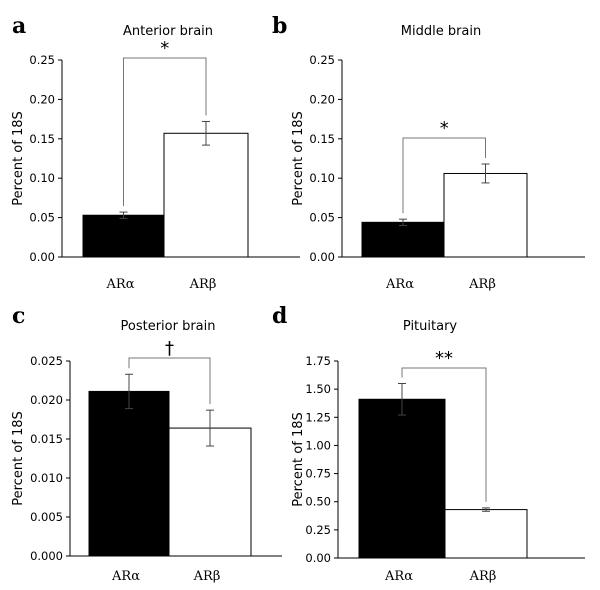 This screenshot has height=590, width=600. Describe the element at coordinates (430, 326) in the screenshot. I see `panel-title: Pituitary` at that location.